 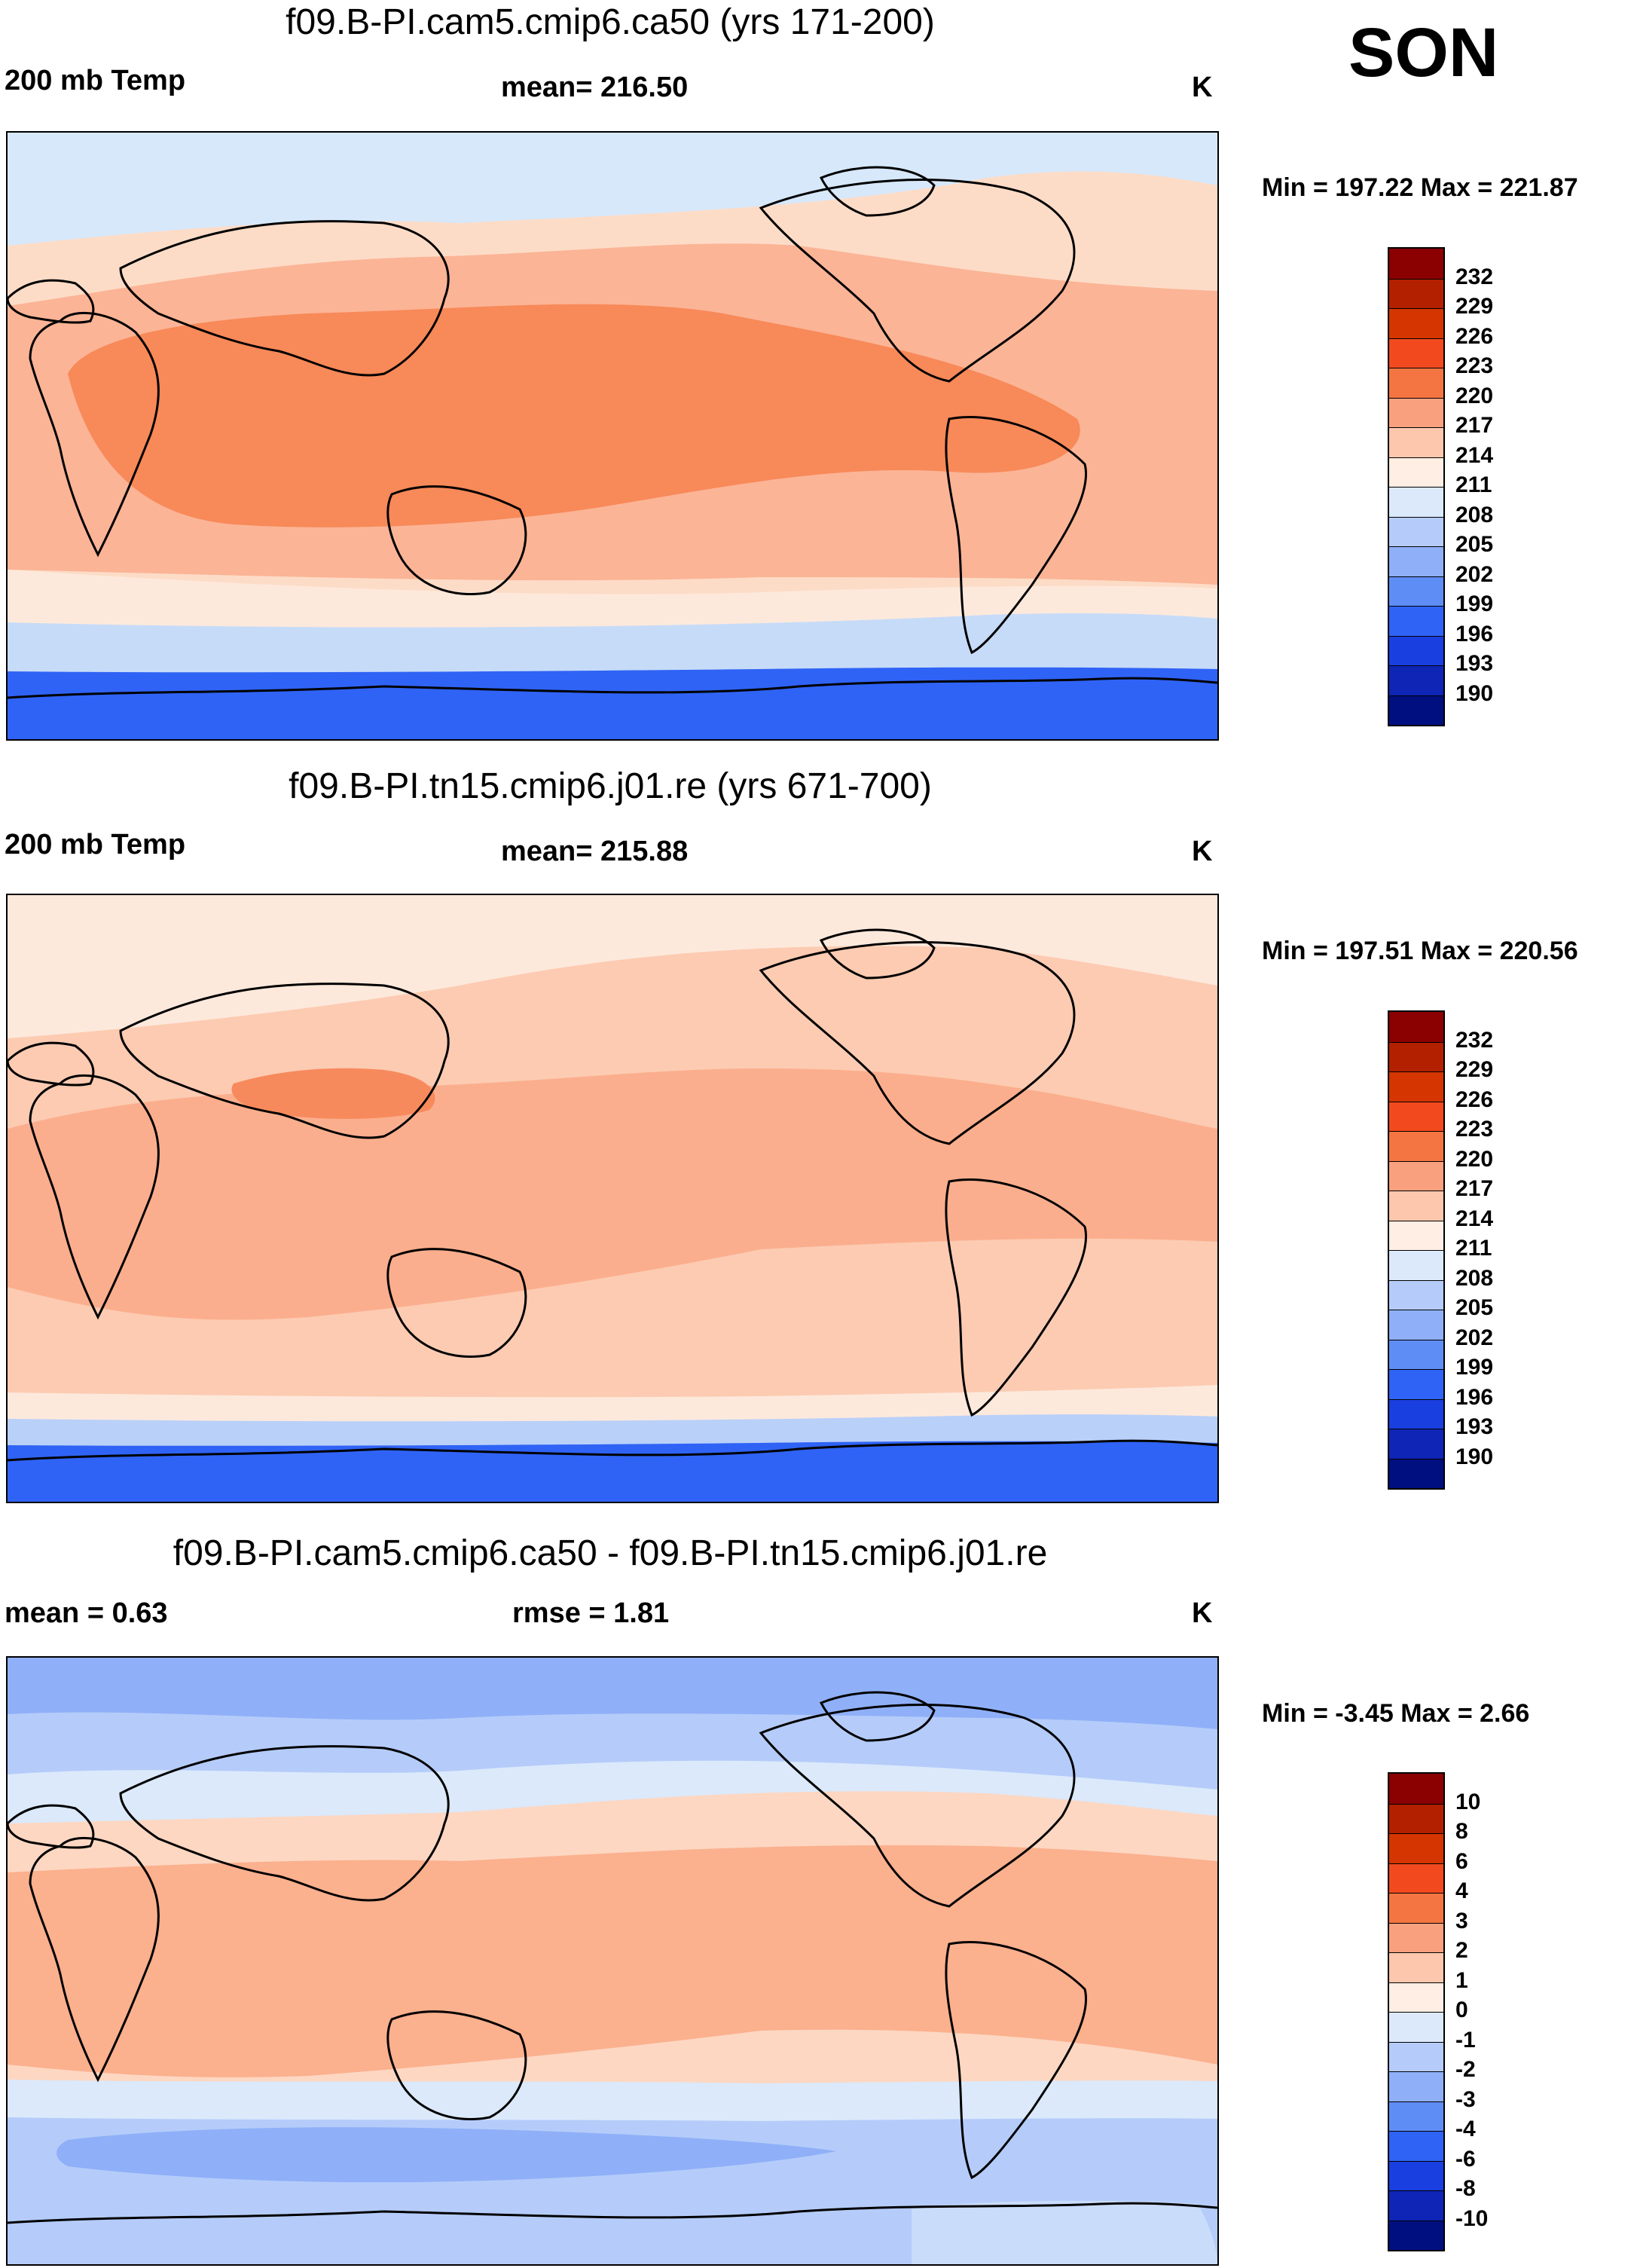 What do you see at coordinates (1474, 1040) in the screenshot?
I see `colorbar-label: 232` at bounding box center [1474, 1040].